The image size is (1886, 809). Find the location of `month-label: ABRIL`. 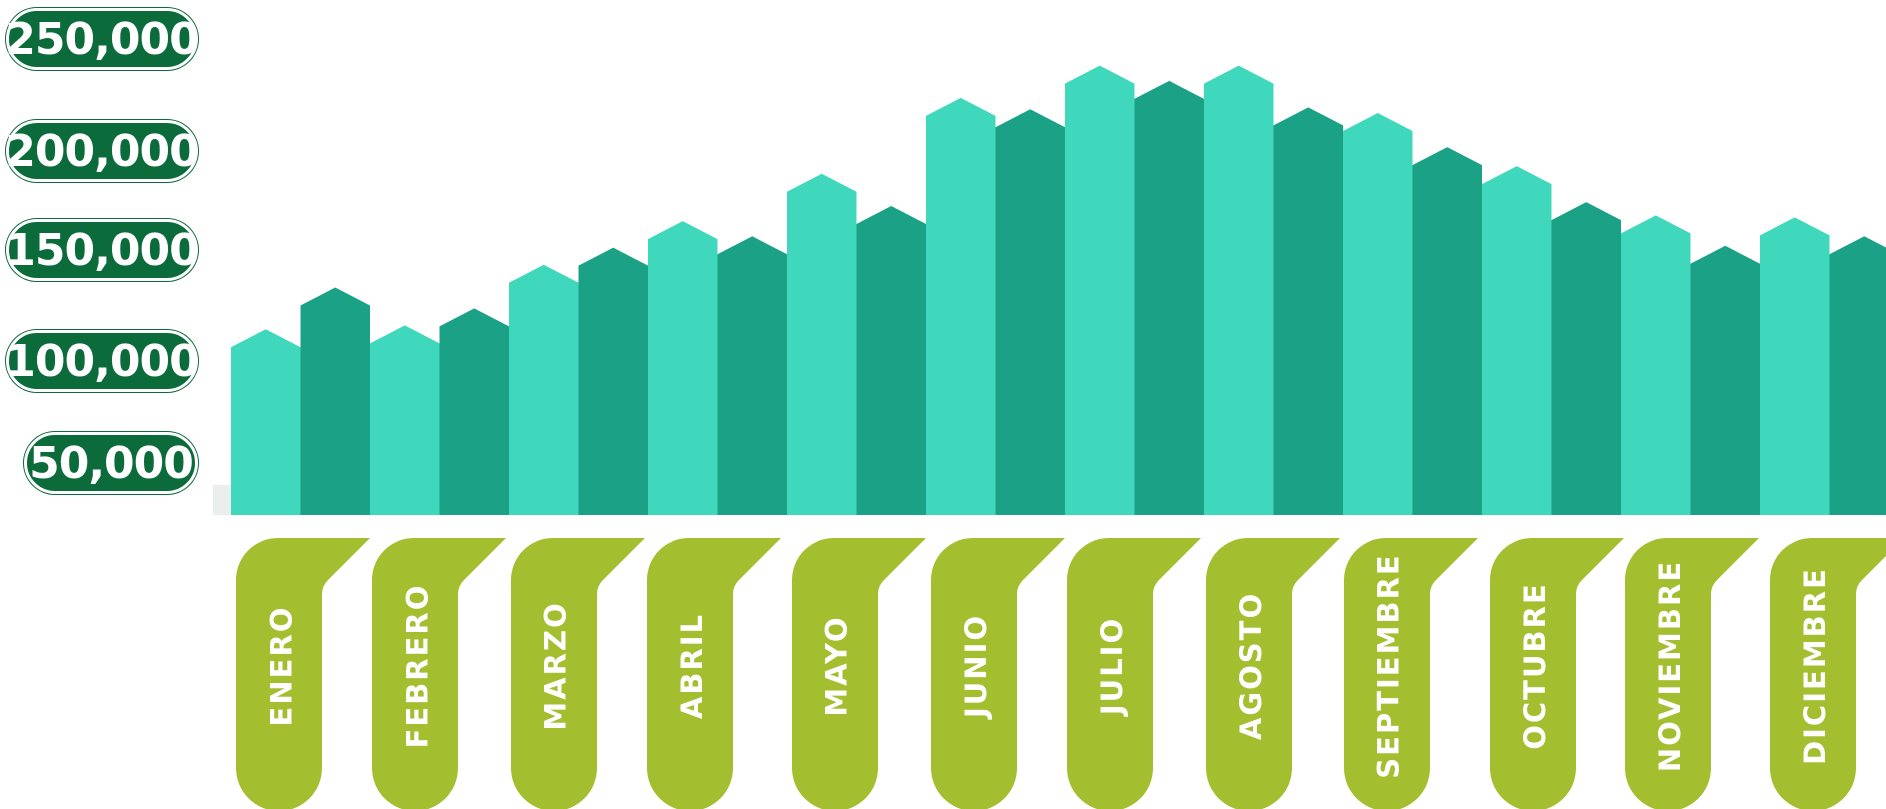

month-label: ABRIL is located at coordinates (692, 666).